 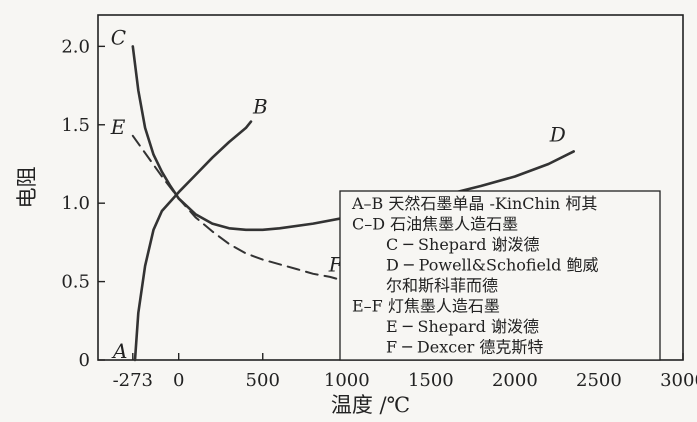 I want to click on x-tick-label: 500, so click(x=263, y=380).